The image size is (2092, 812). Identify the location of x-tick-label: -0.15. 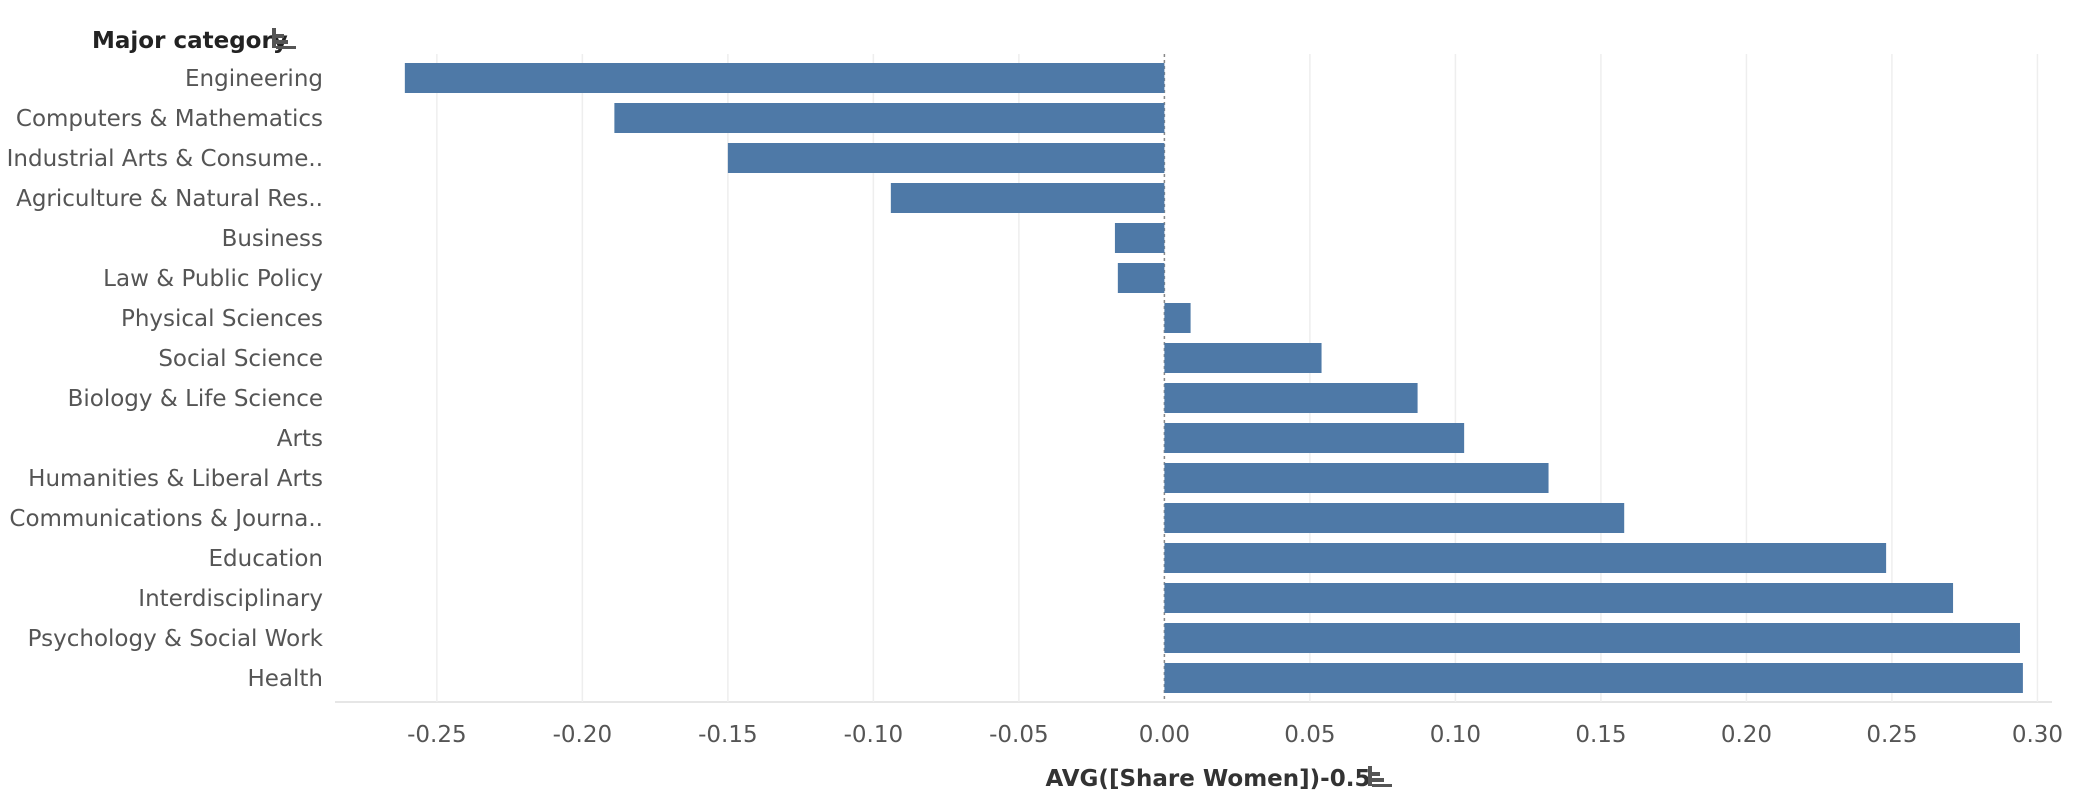
(728, 735).